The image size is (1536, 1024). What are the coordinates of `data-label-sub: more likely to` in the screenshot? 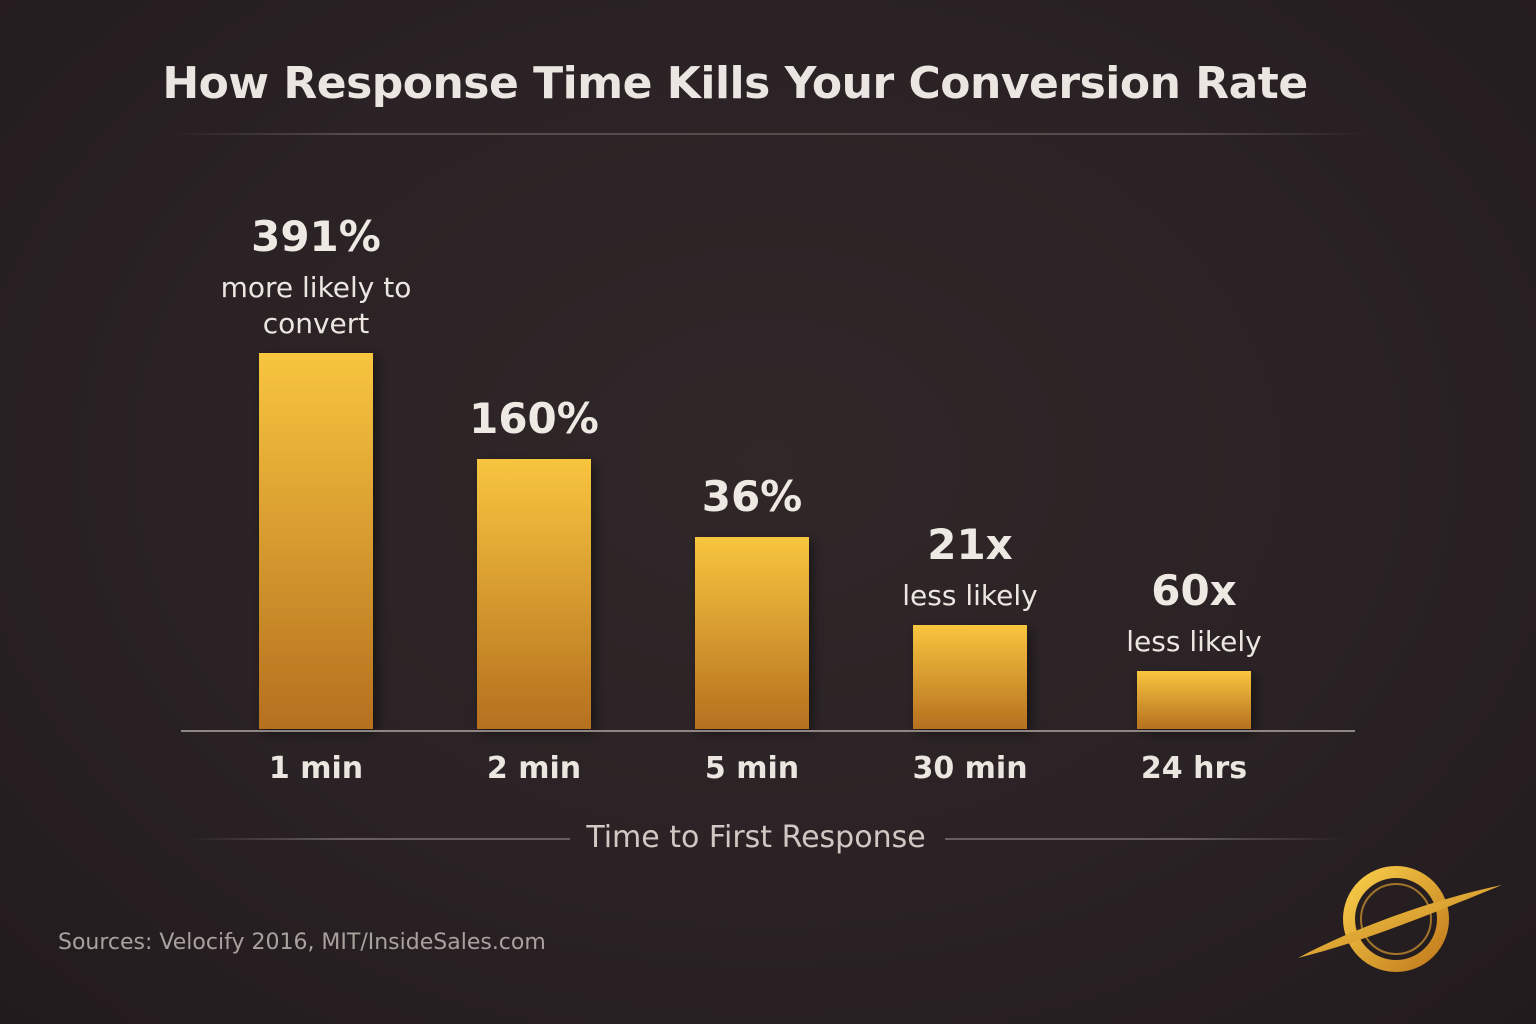 It's located at (316, 287).